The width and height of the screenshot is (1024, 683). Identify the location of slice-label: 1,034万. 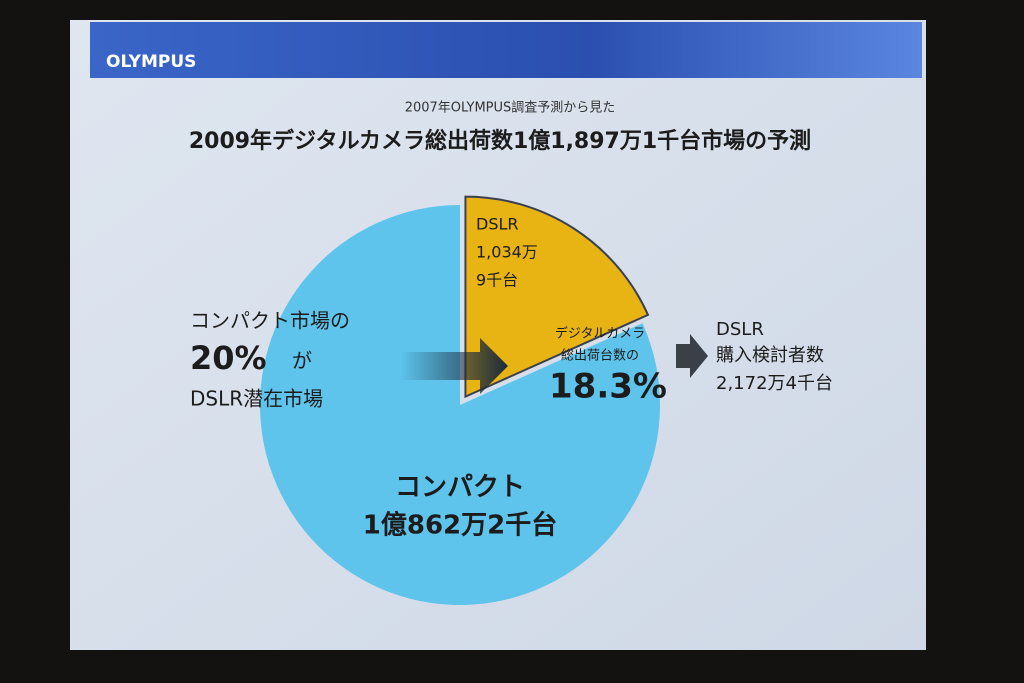
(507, 252).